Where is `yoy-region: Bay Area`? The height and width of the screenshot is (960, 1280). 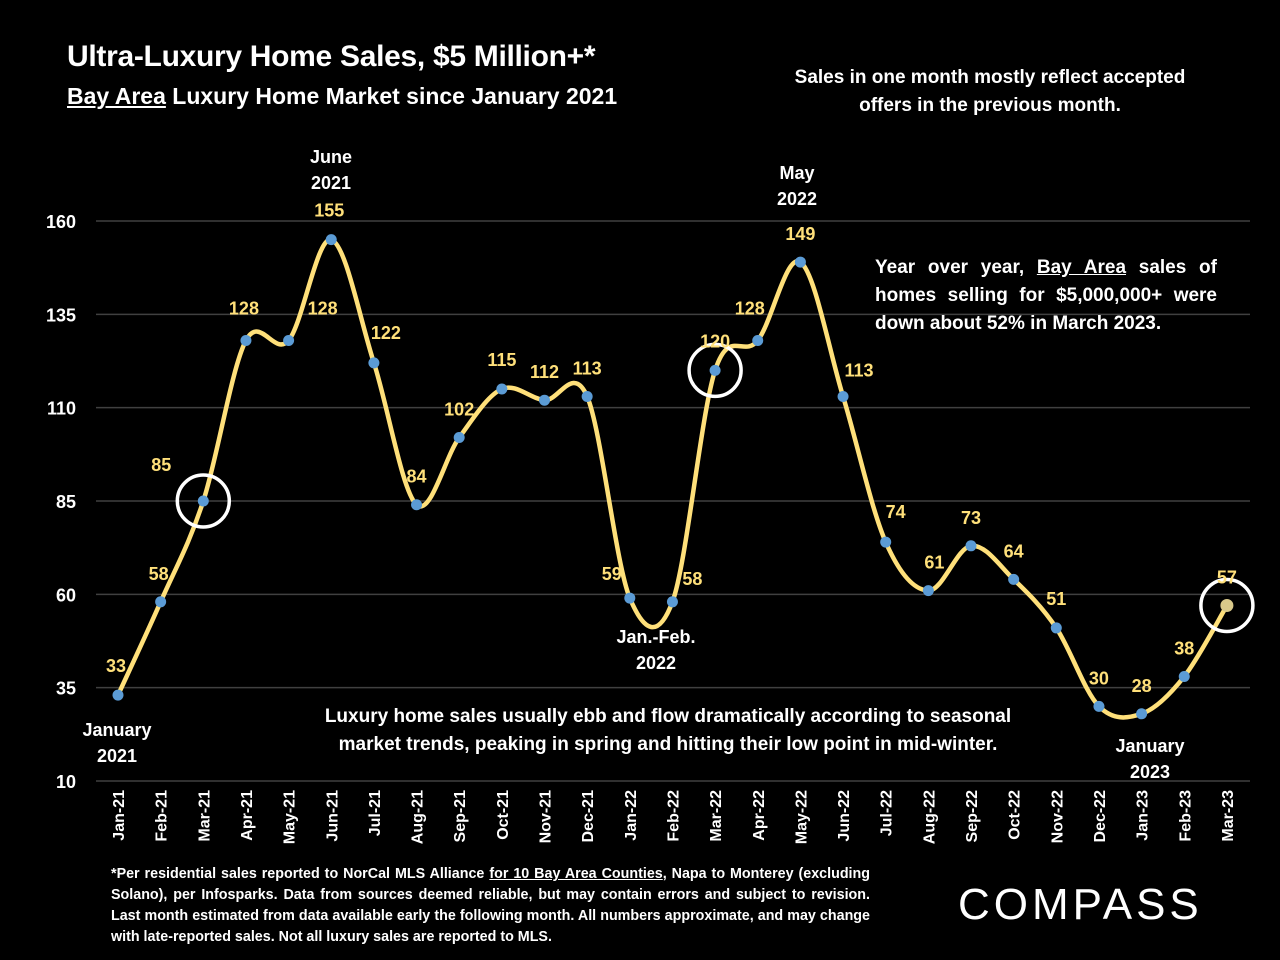
yoy-region: Bay Area is located at coordinates (1081, 267).